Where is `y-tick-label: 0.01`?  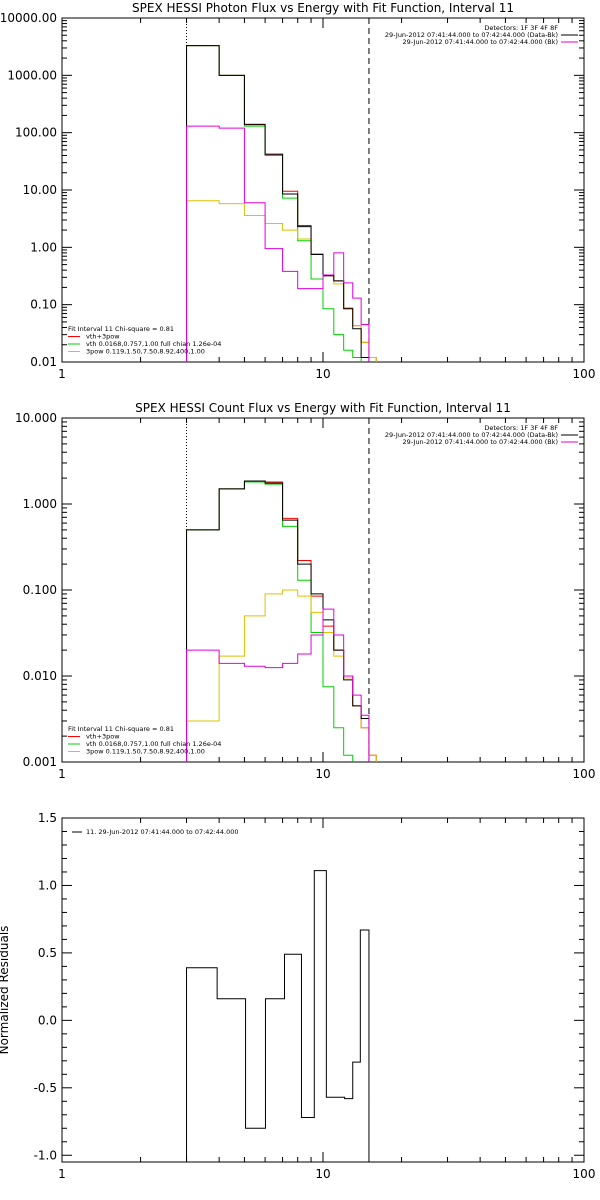
y-tick-label: 0.01 is located at coordinates (43, 362).